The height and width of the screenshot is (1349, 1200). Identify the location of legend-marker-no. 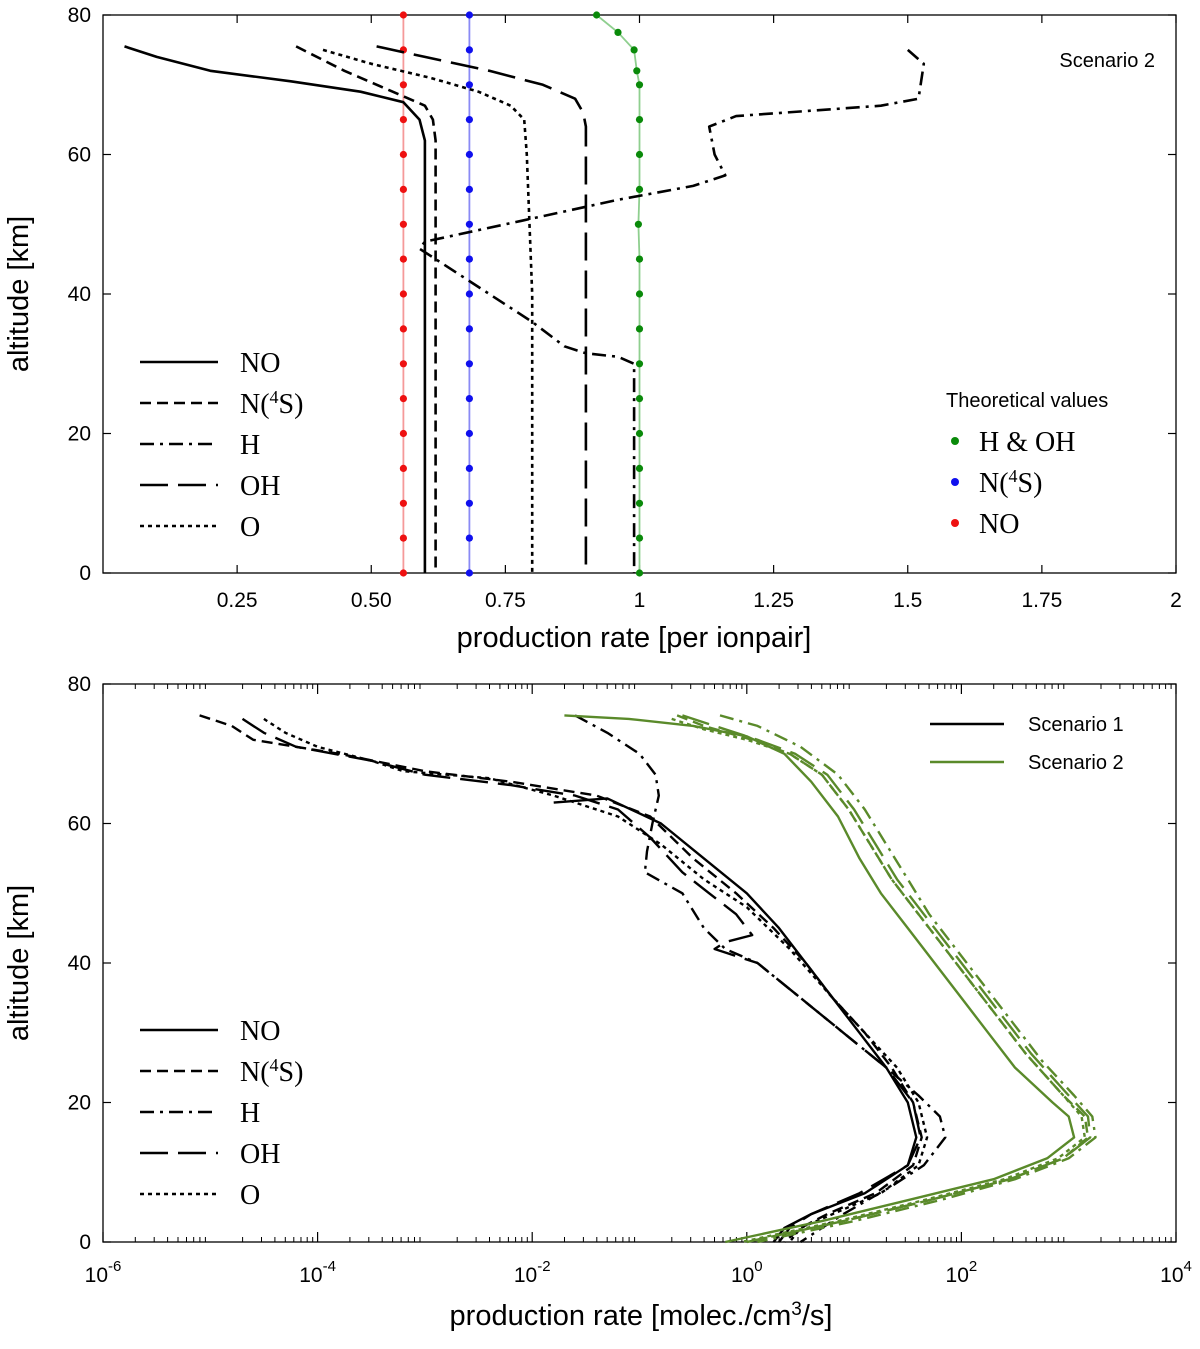
(955, 523).